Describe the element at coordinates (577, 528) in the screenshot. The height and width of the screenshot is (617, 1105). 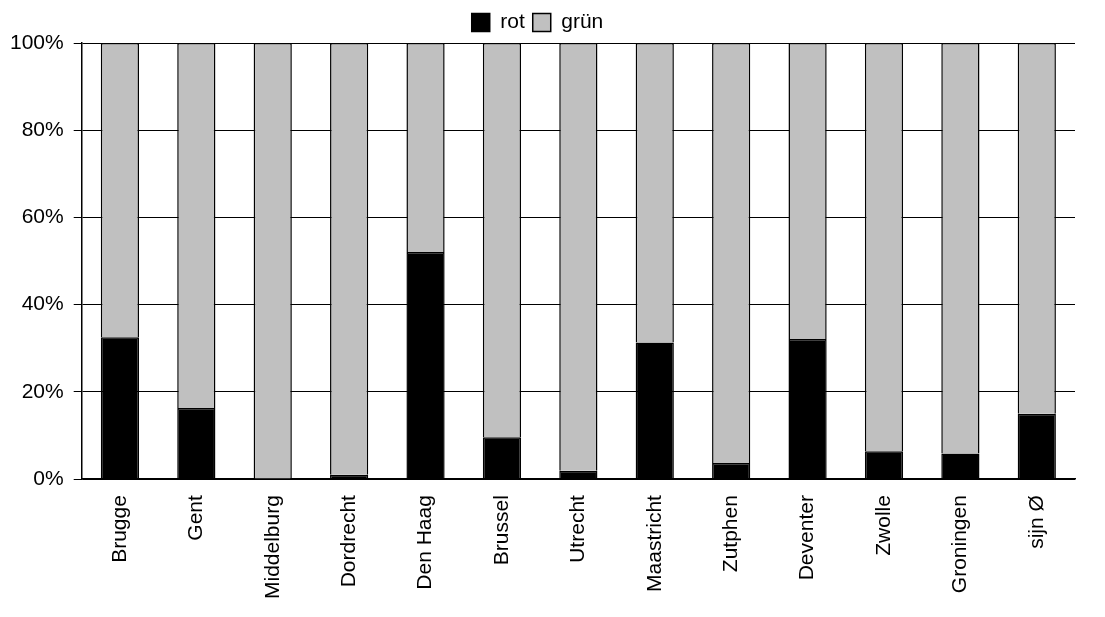
I see `x-tick-label: Utrecht` at that location.